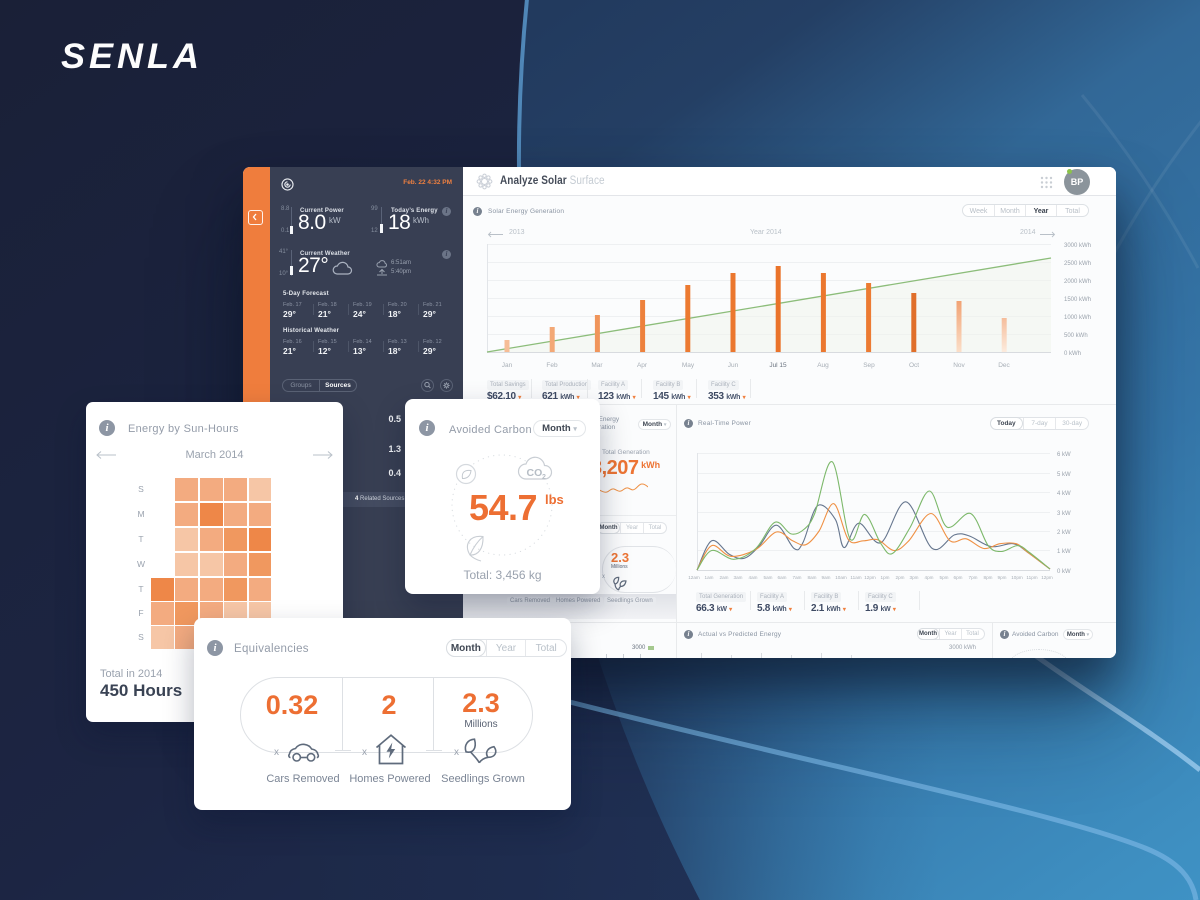 Image resolution: width=1200 pixels, height=900 pixels. I want to click on svg-text: 6am, so click(782, 577).